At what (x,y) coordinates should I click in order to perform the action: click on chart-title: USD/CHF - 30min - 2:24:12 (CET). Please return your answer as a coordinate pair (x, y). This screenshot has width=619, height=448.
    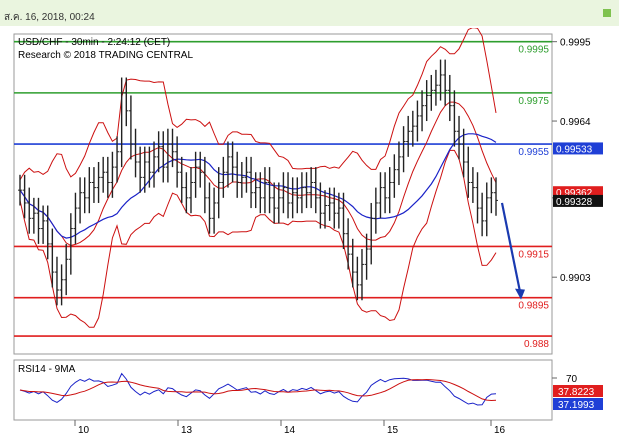
    Looking at the image, I should click on (94, 42).